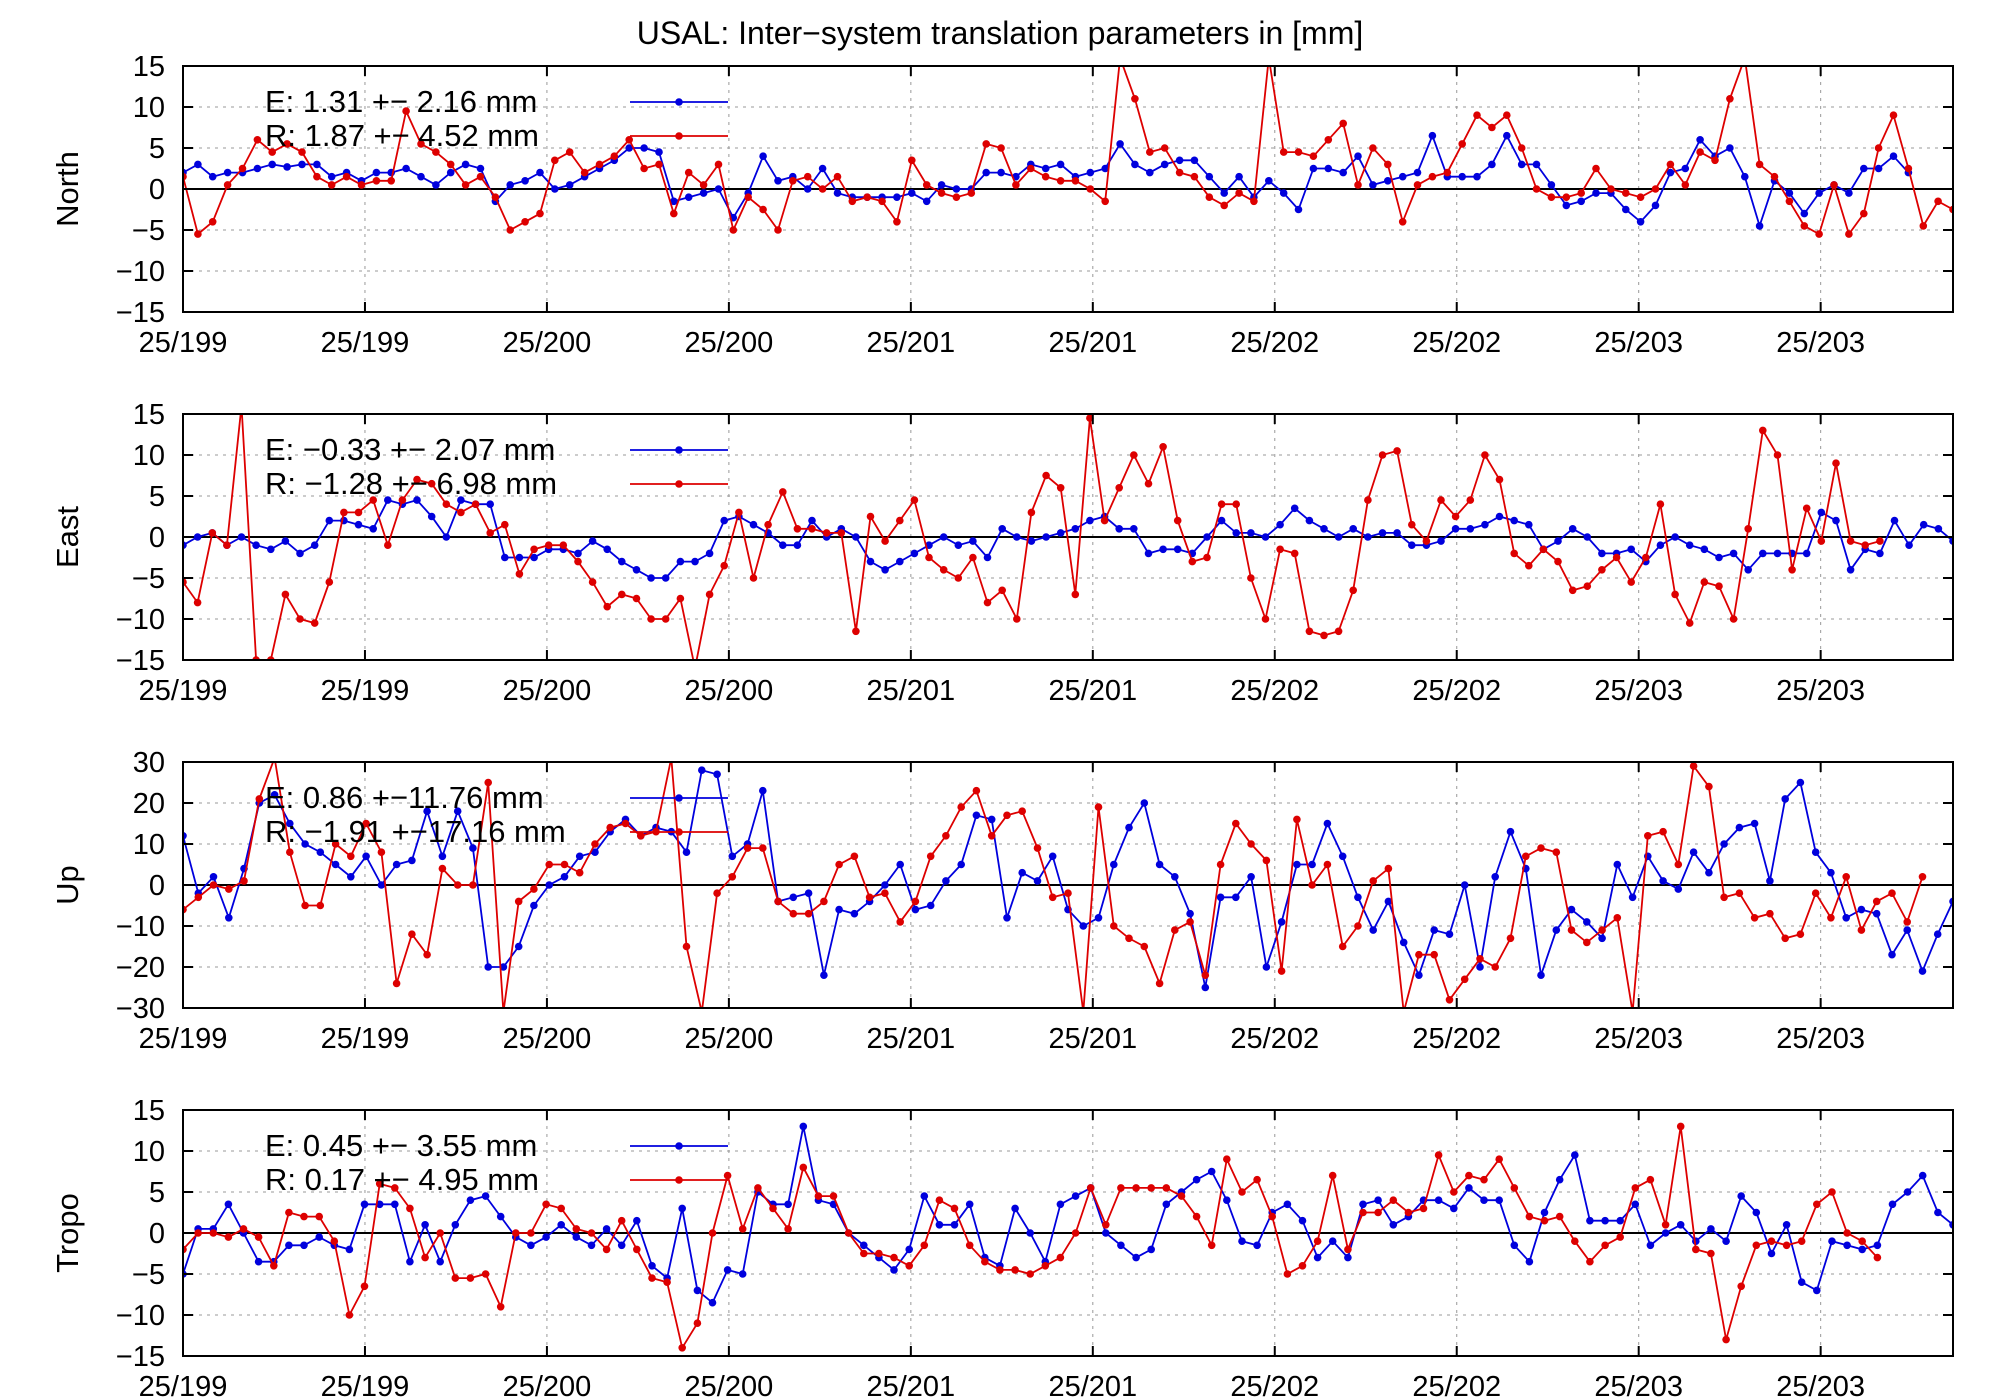 The height and width of the screenshot is (1400, 2000). Describe the element at coordinates (1092, 343) in the screenshot. I see `x-tick-label: 25/201` at that location.